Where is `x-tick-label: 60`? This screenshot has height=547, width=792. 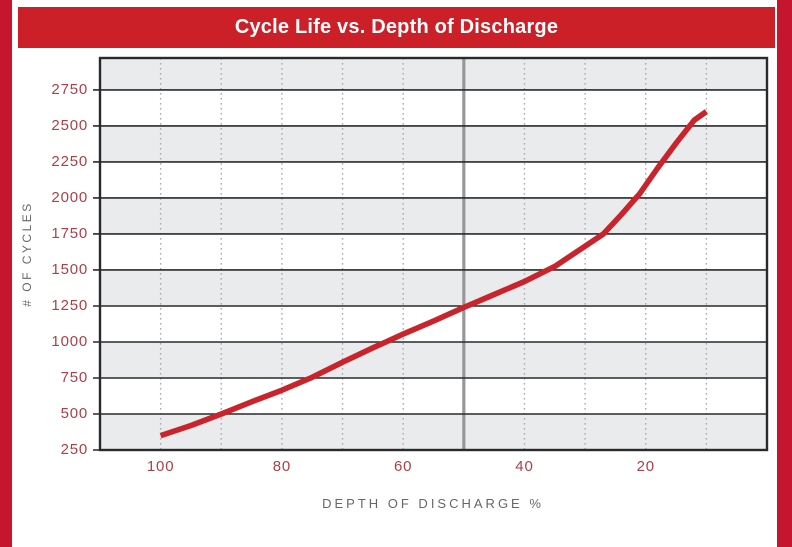 x-tick-label: 60 is located at coordinates (403, 466).